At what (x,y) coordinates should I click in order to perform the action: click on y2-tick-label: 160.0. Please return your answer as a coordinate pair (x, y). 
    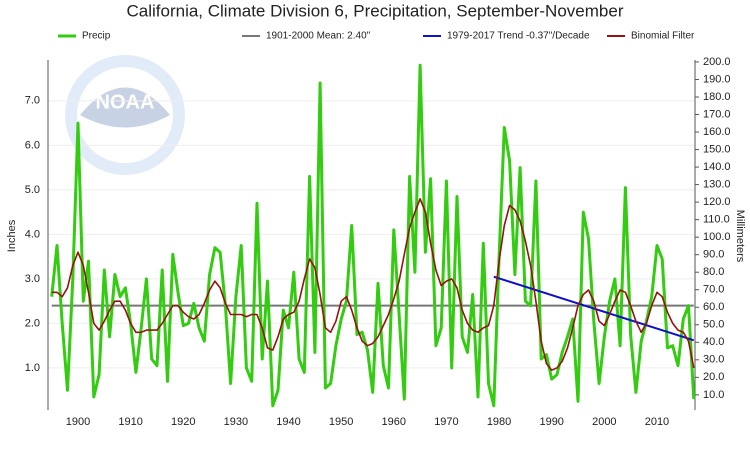
    Looking at the image, I should click on (717, 132).